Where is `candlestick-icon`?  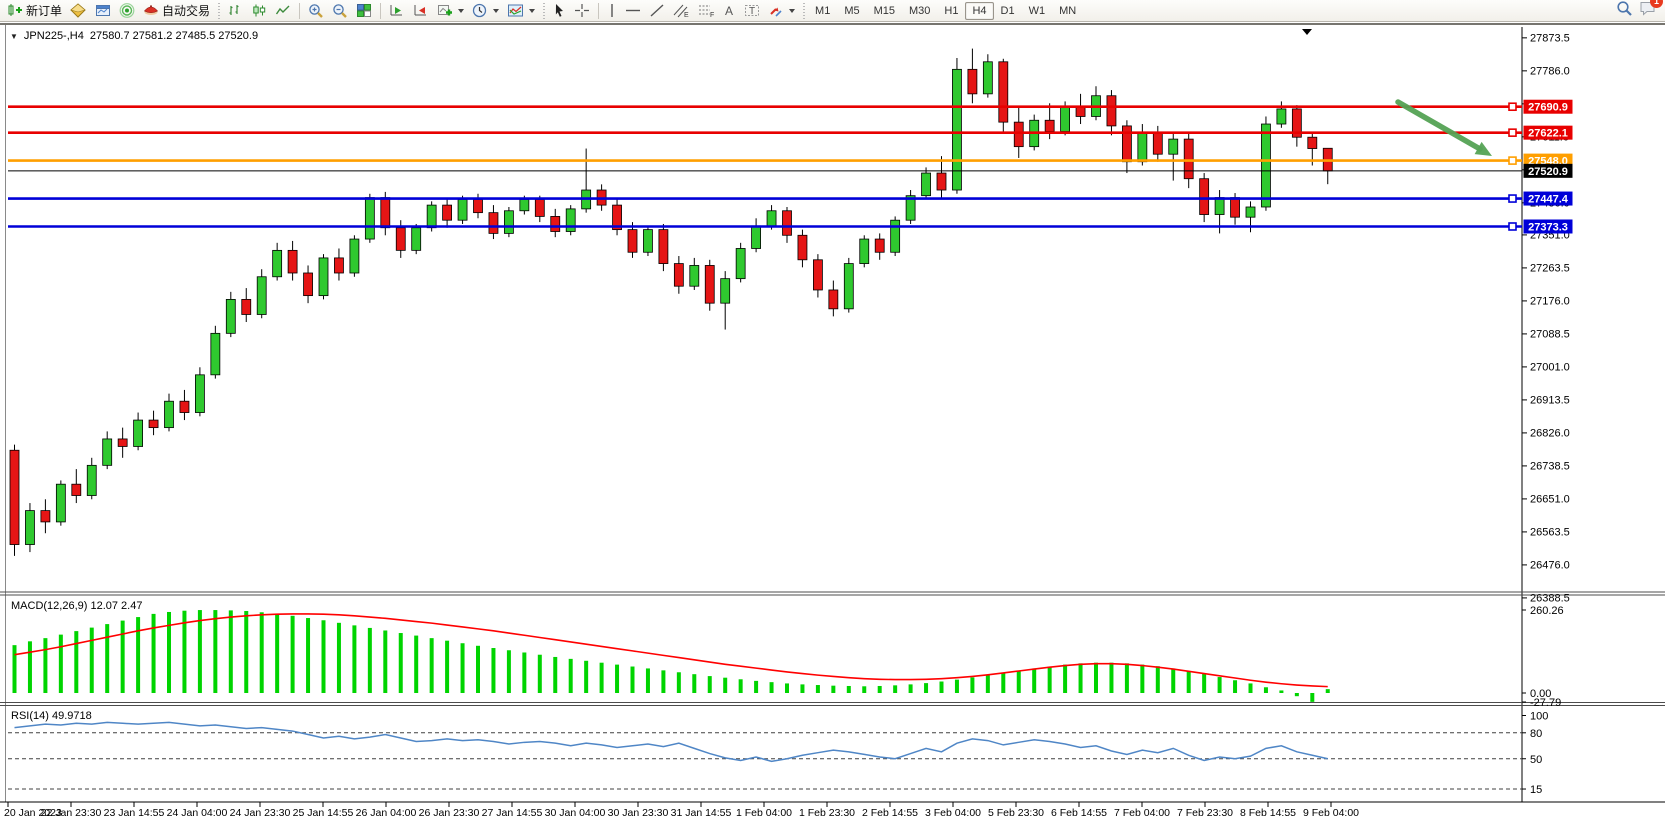
candlestick-icon is located at coordinates (259, 10).